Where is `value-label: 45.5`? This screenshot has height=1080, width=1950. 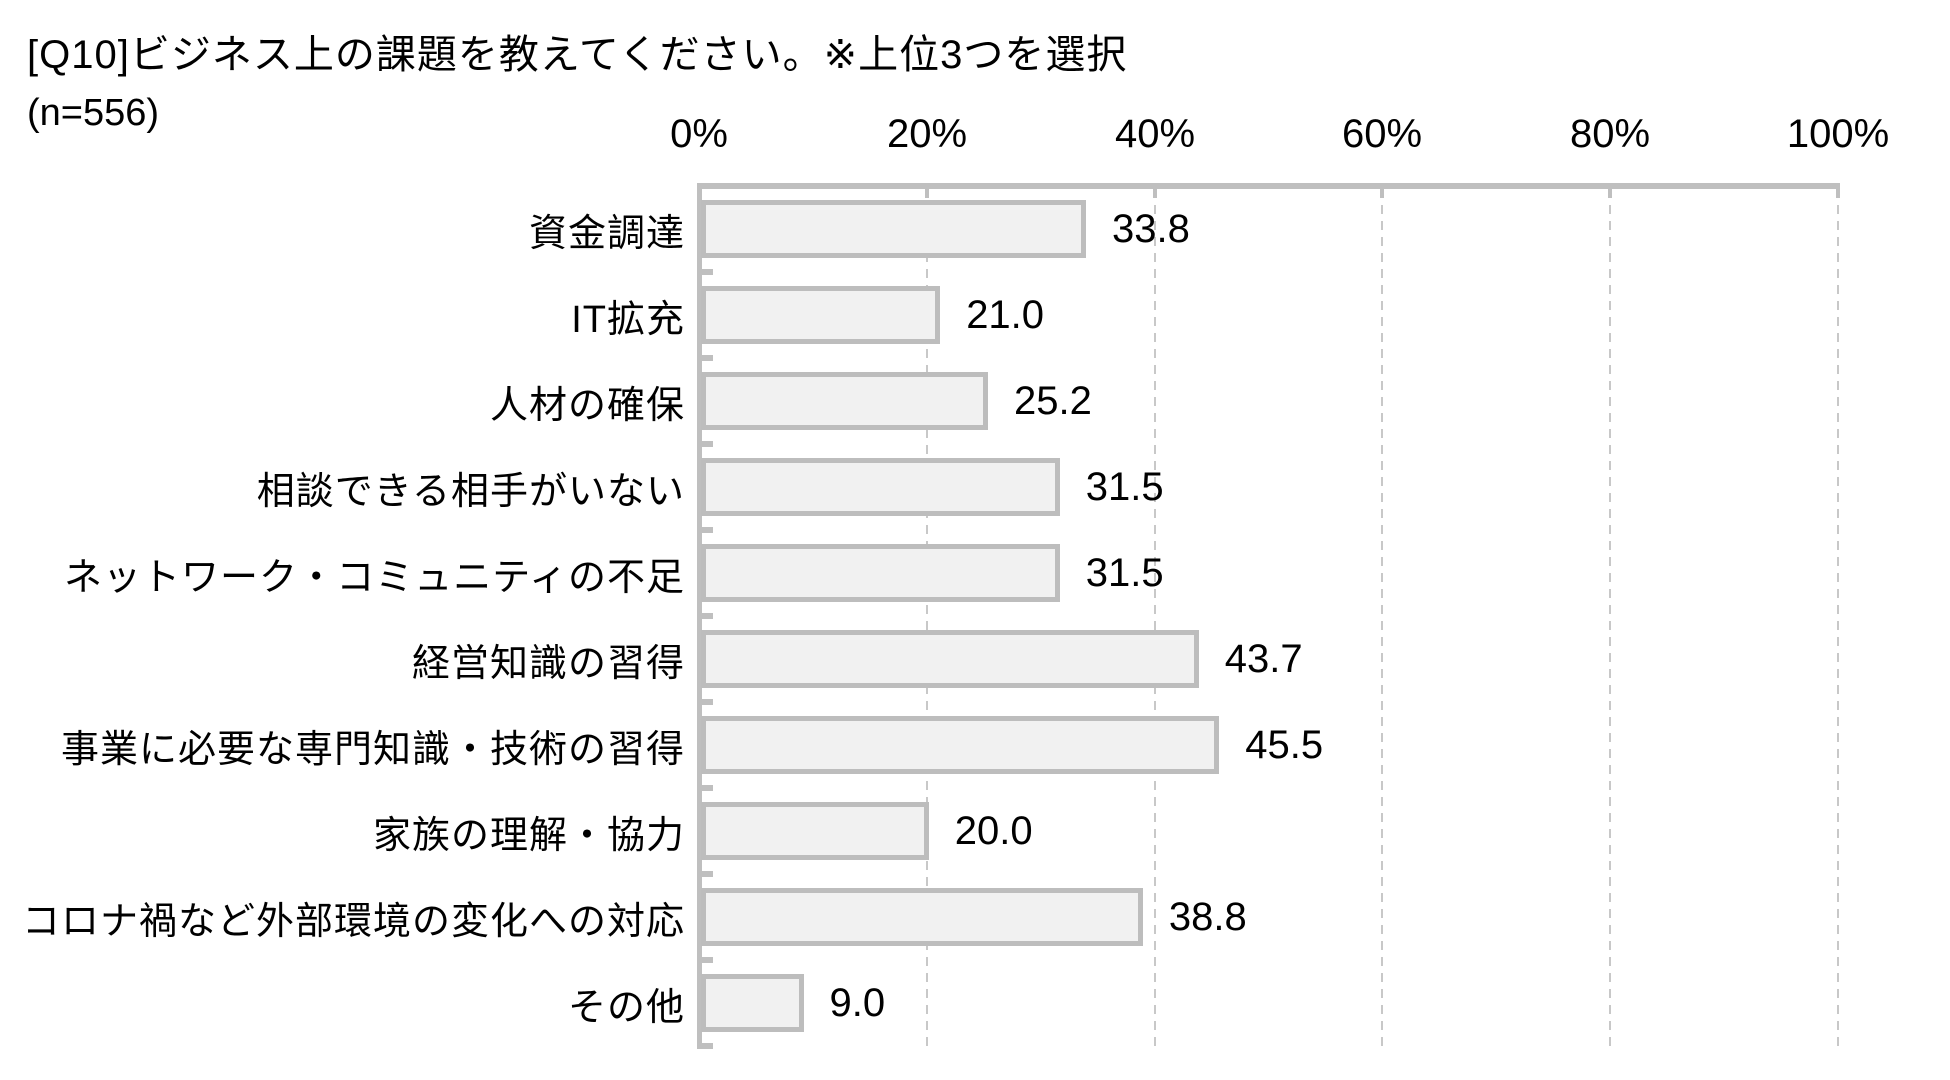 value-label: 45.5 is located at coordinates (1284, 745).